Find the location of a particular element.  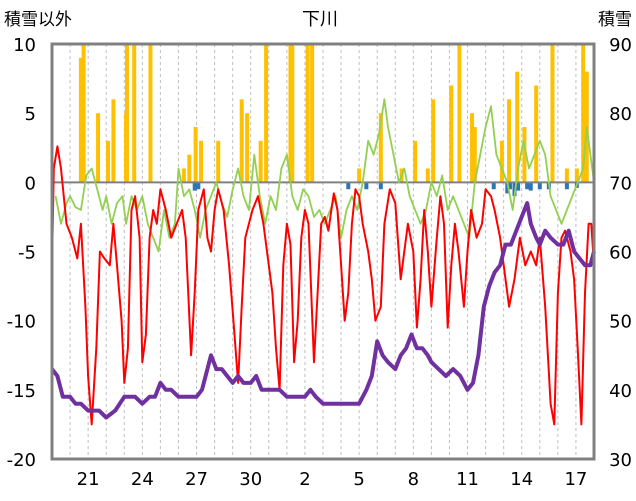

x-tick-label: 30 is located at coordinates (250, 479).